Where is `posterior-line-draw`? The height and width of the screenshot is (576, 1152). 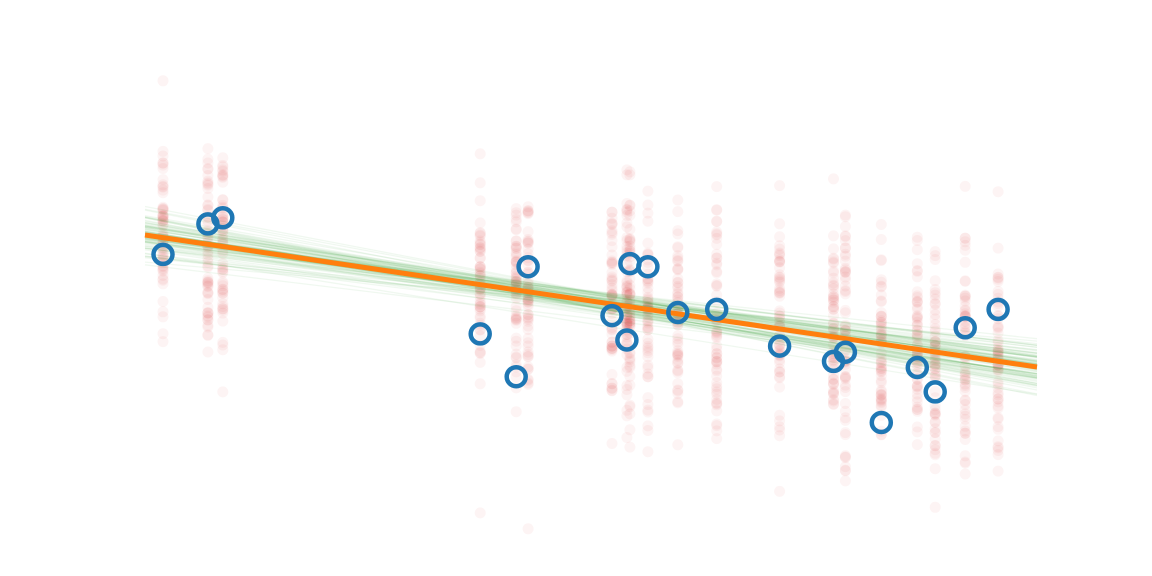 posterior-line-draw is located at coordinates (591, 306).